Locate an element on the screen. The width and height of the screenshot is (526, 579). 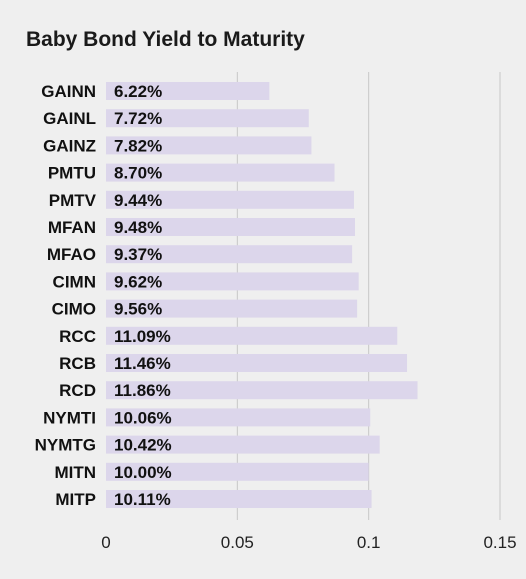
value-label: 10.06% is located at coordinates (143, 417).